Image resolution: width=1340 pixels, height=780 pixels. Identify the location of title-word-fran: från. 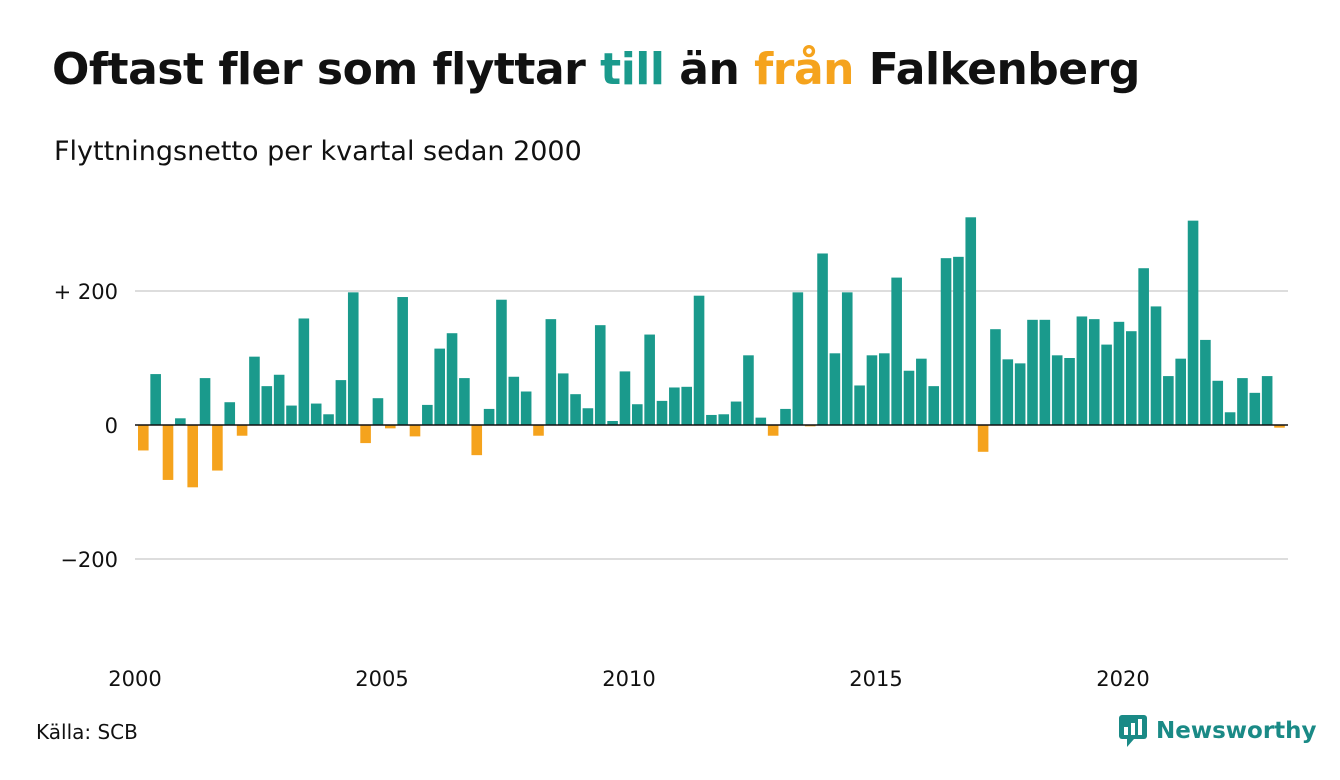
(804, 69).